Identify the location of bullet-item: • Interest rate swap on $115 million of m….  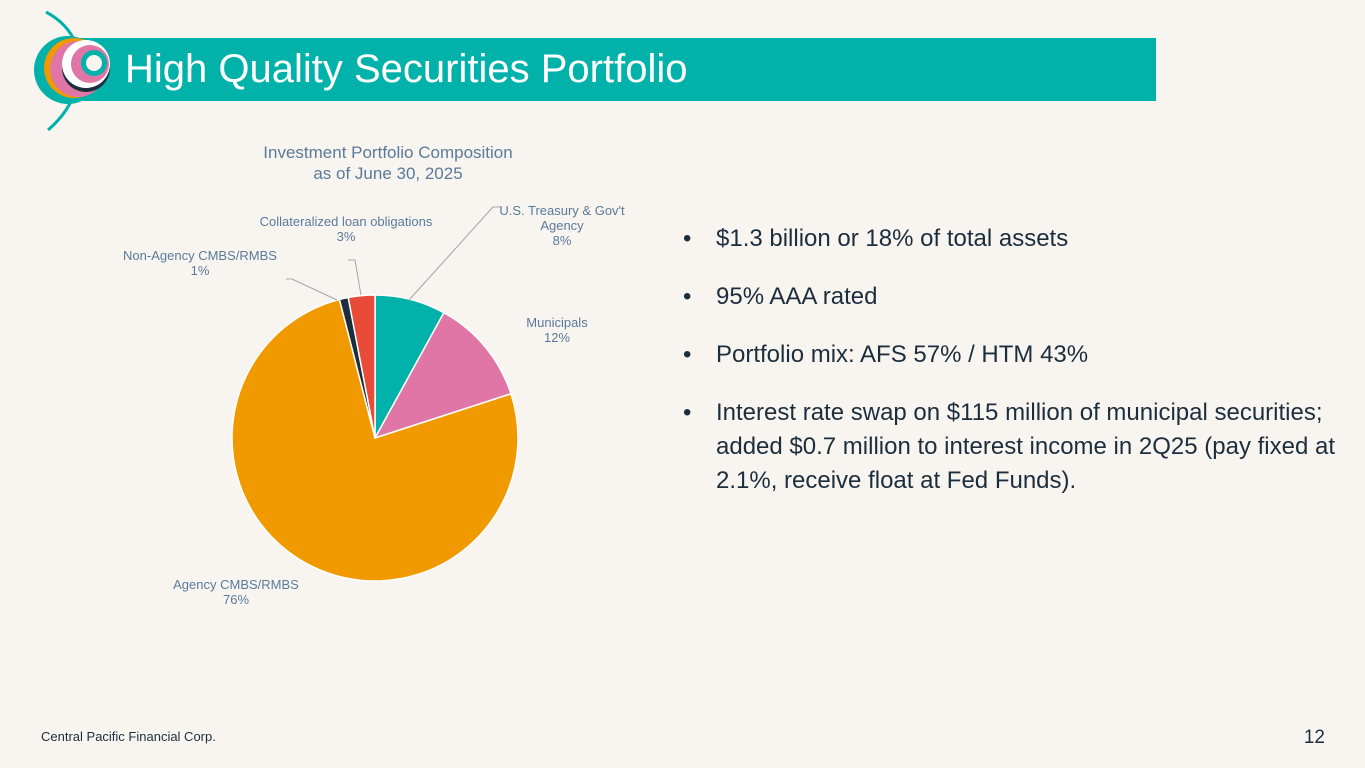
(1013, 447).